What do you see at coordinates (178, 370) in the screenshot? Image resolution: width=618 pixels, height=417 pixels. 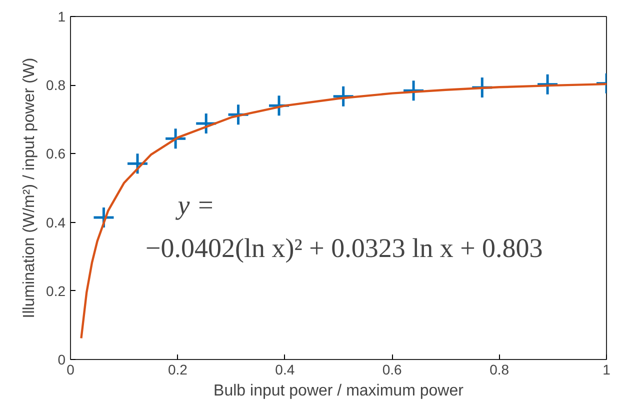 I see `x-tick-label: 0.2` at bounding box center [178, 370].